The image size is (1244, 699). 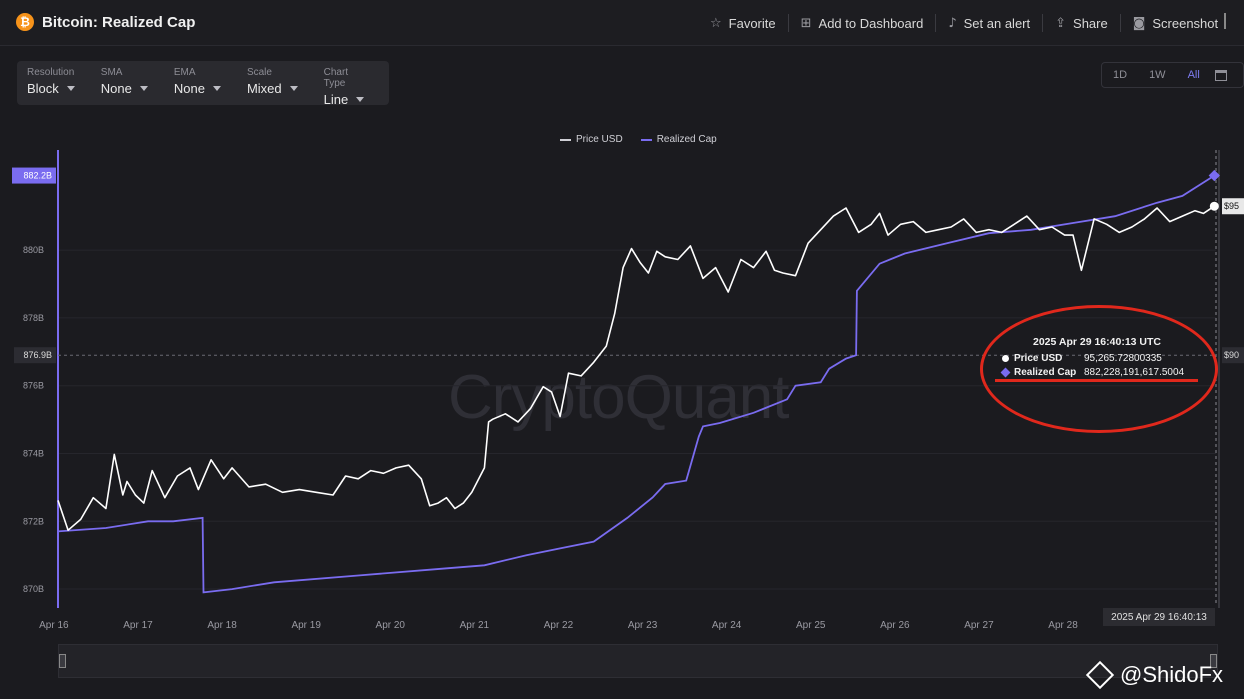 I want to click on screenshot-label: Screenshot, so click(x=1185, y=23).